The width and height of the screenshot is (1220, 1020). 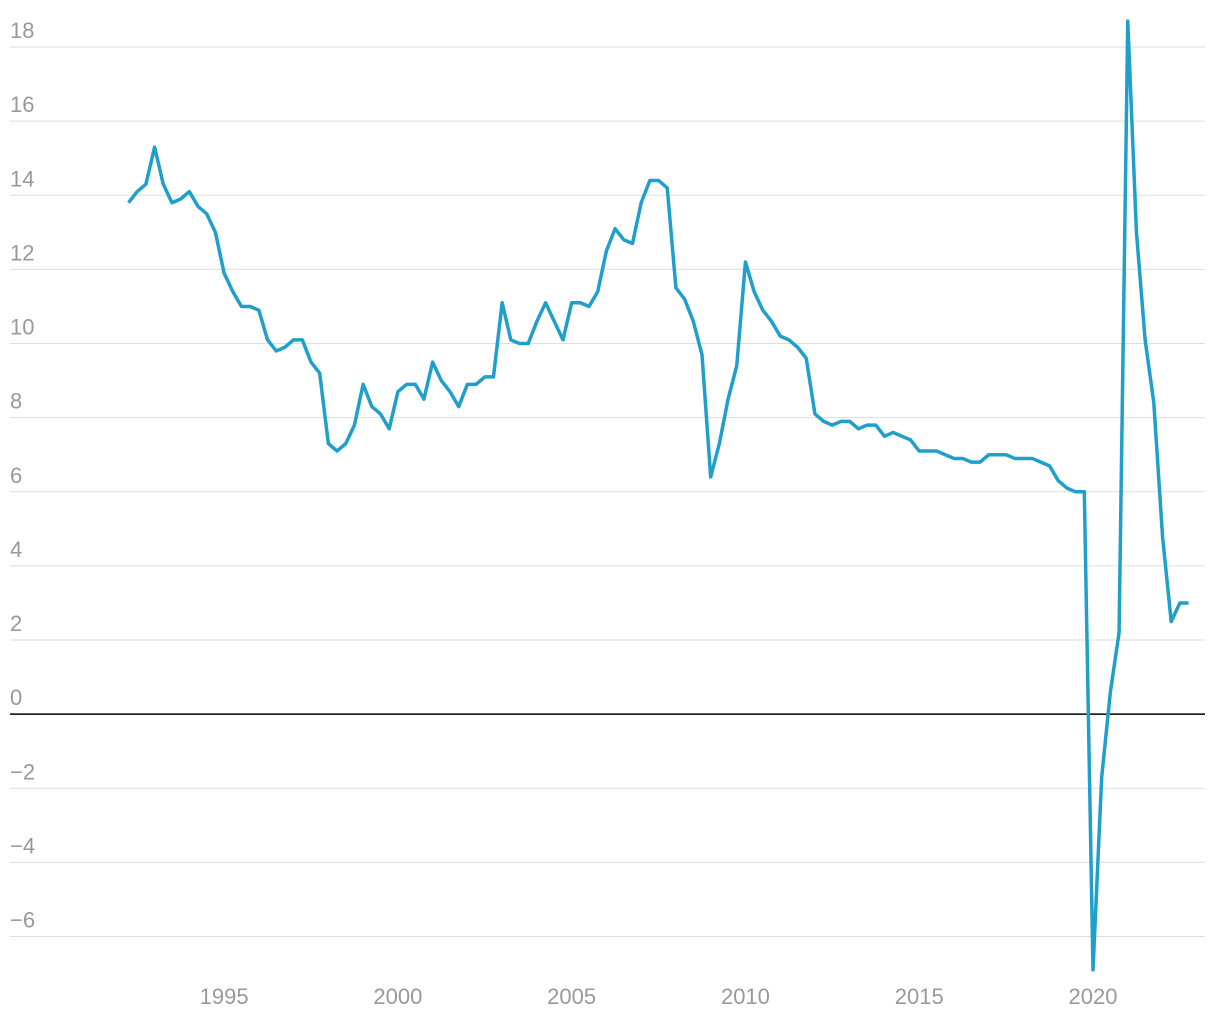 I want to click on y-tick-label: 2, so click(x=16, y=623).